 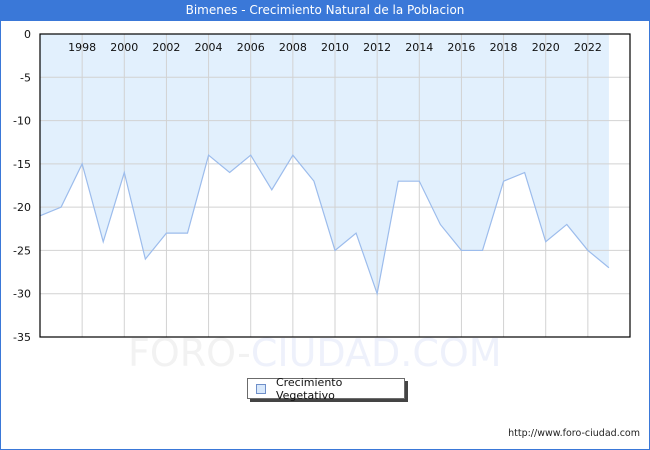 I want to click on y-tick-label: 0, so click(x=27, y=34).